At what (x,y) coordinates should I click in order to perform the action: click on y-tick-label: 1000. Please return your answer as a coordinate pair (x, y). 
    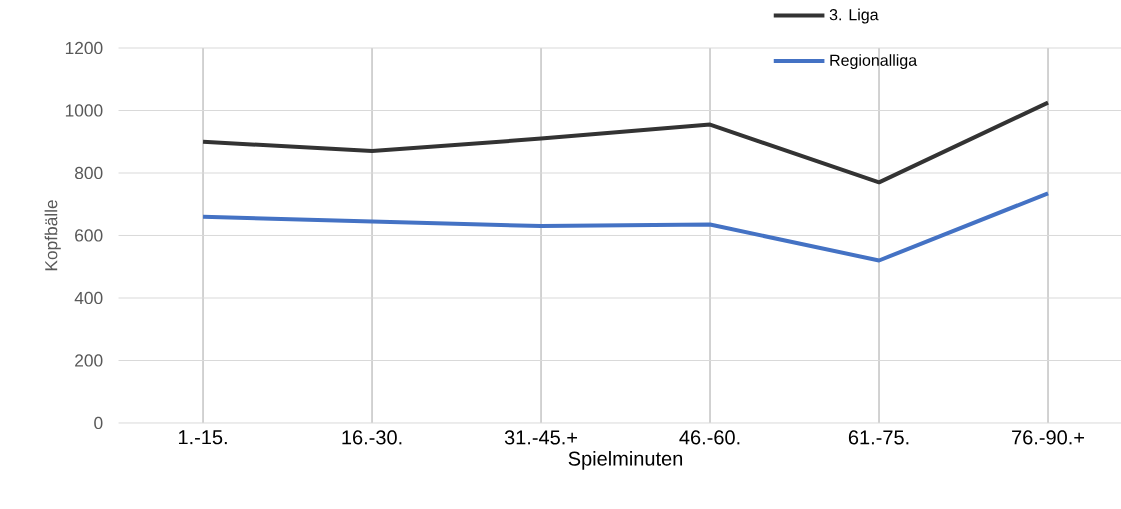
    Looking at the image, I should click on (84, 110).